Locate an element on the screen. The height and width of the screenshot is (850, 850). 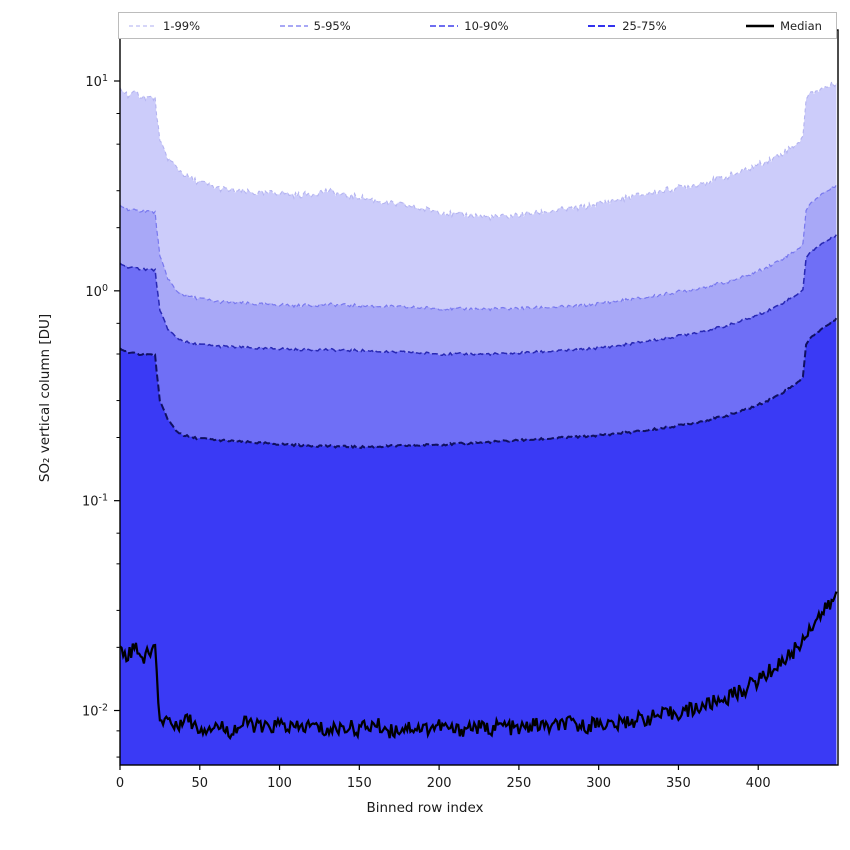
legend-item-25-75: 25-75% is located at coordinates (627, 25).